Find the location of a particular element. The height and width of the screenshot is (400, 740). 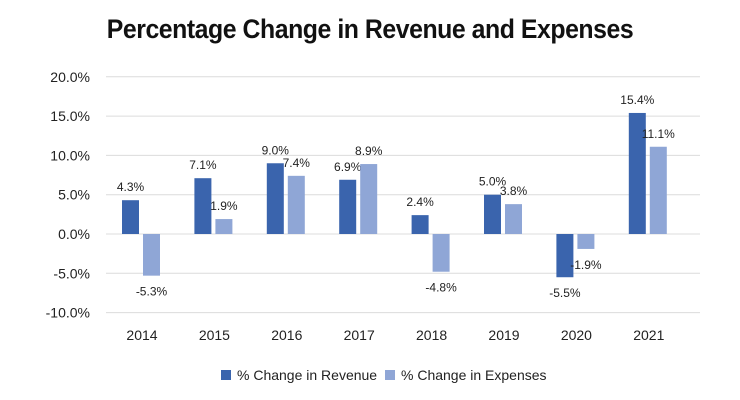

x-tick-label: 2016 is located at coordinates (286, 335).